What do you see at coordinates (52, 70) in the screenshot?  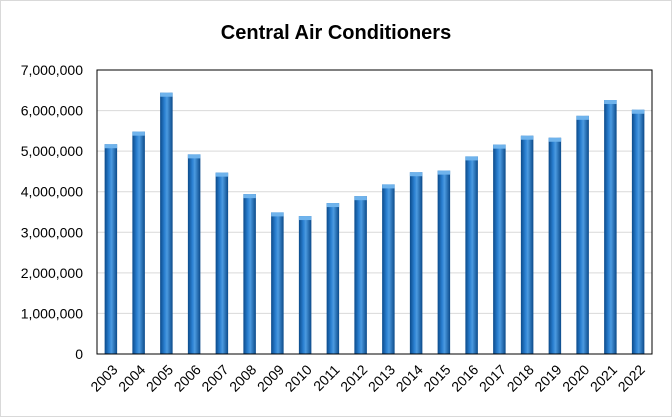 I see `y-tick-label: 7,000,000` at bounding box center [52, 70].